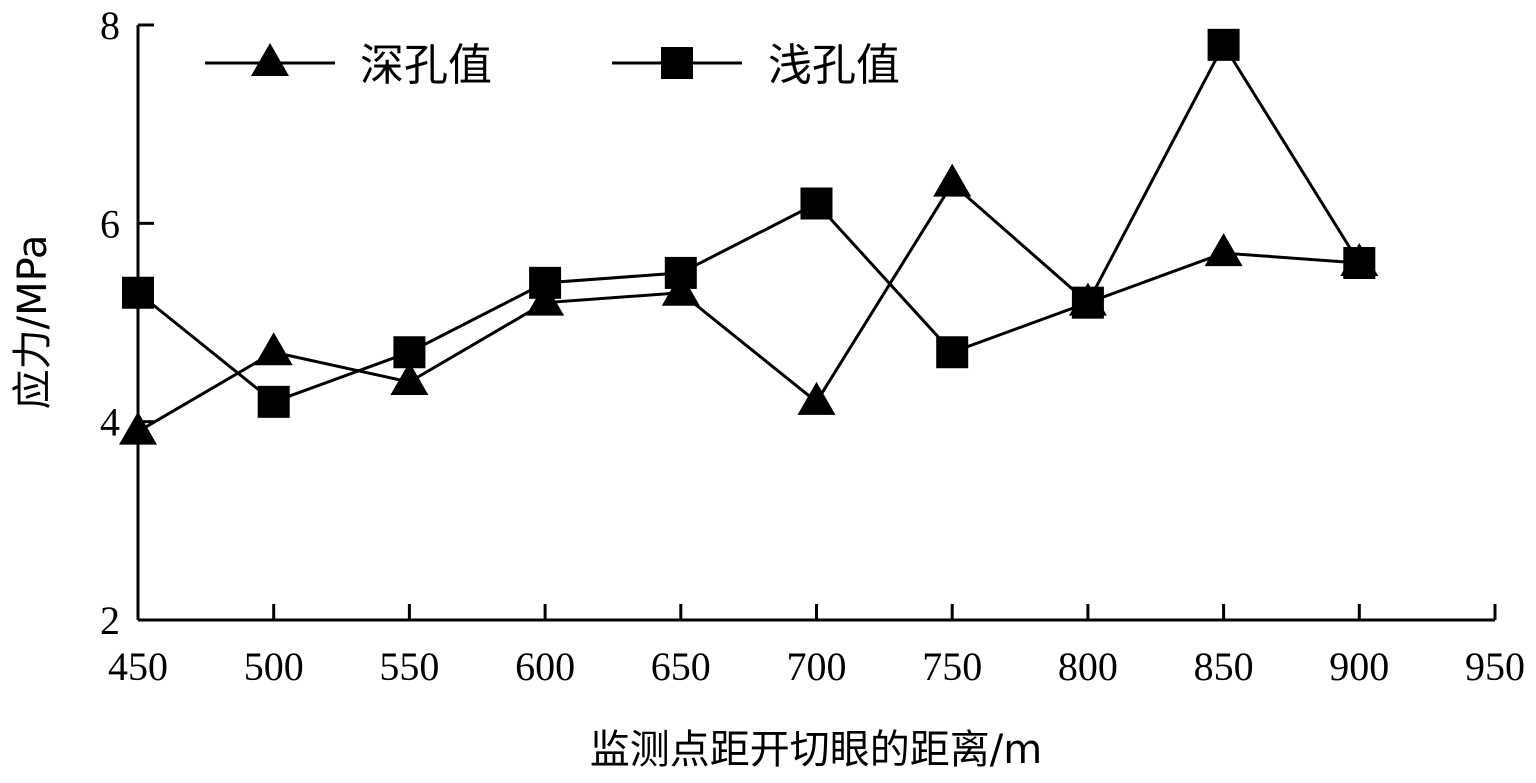 Image resolution: width=1536 pixels, height=783 pixels. Describe the element at coordinates (545, 666) in the screenshot. I see `x-tick-label: 600` at that location.